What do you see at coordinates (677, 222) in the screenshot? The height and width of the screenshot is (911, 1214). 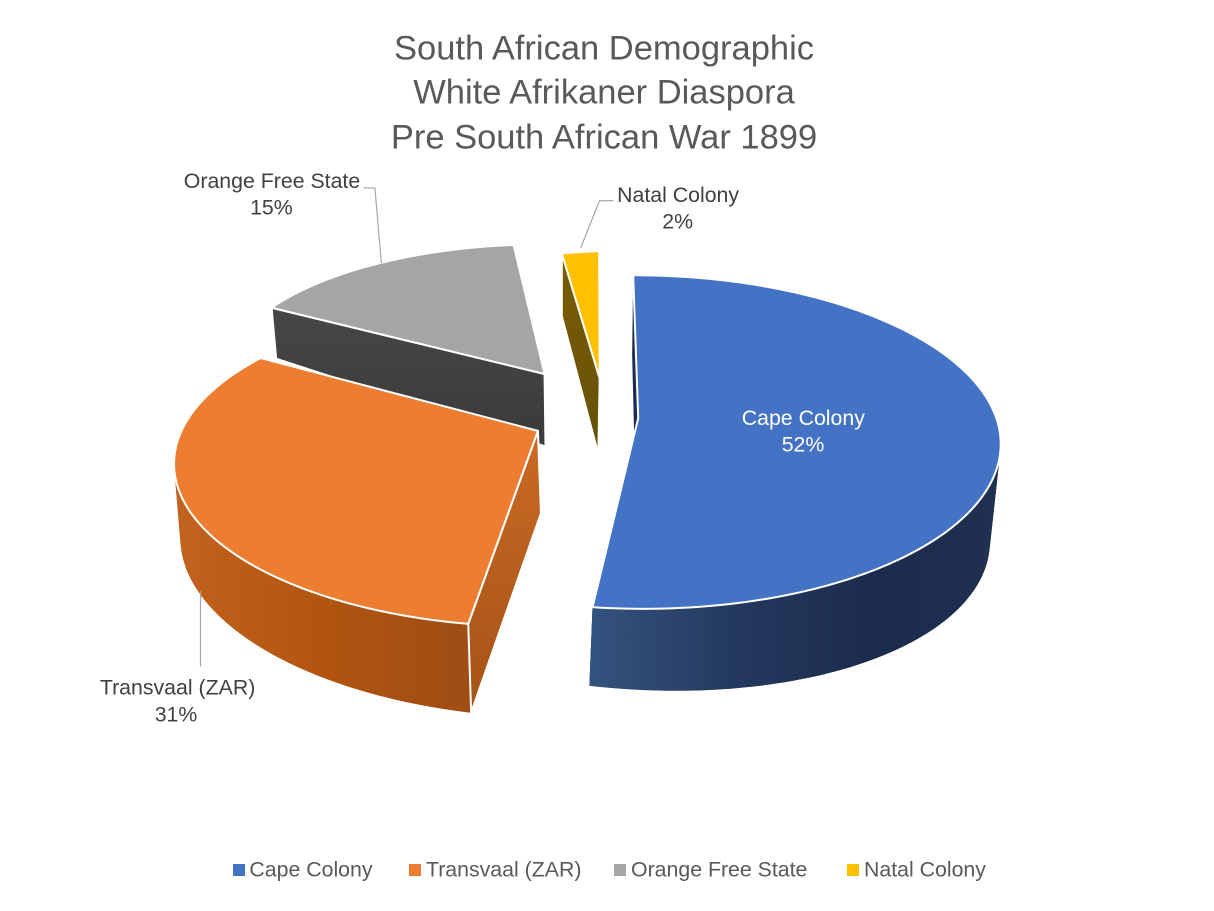 I see `svg-text: 2%` at bounding box center [677, 222].